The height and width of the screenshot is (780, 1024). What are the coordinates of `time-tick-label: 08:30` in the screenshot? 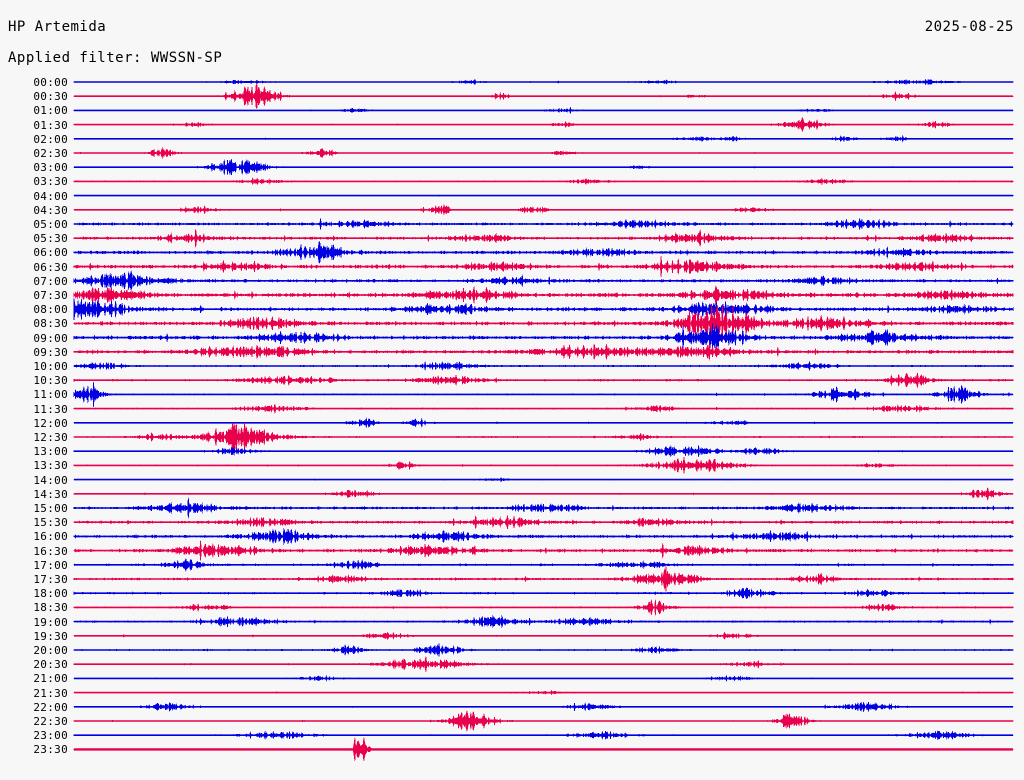 It's located at (50, 324).